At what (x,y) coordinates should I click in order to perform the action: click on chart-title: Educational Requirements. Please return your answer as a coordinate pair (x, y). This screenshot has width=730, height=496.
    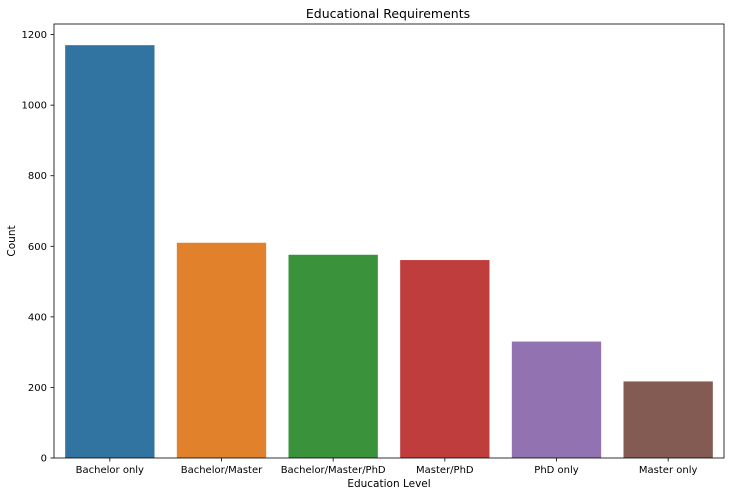
    Looking at the image, I should click on (388, 13).